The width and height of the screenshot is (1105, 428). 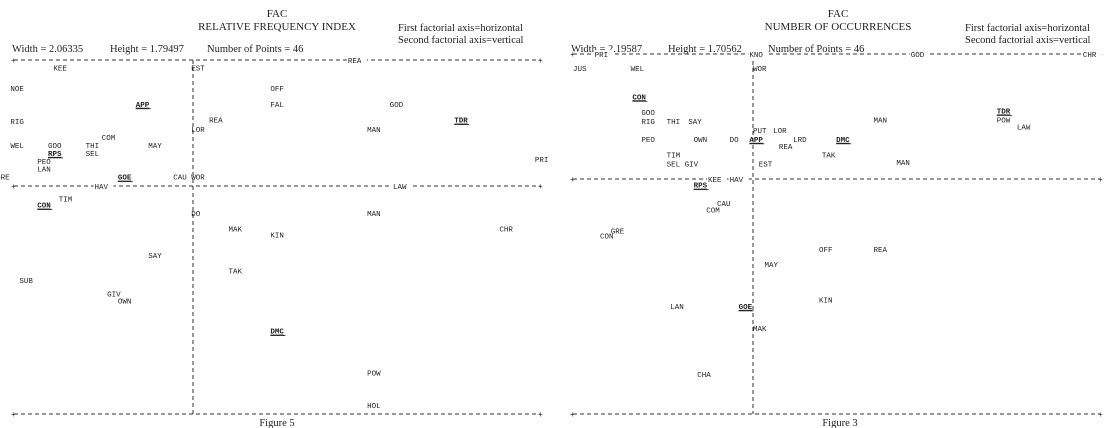 I want to click on right-chart-title: FAC, so click(x=838, y=14).